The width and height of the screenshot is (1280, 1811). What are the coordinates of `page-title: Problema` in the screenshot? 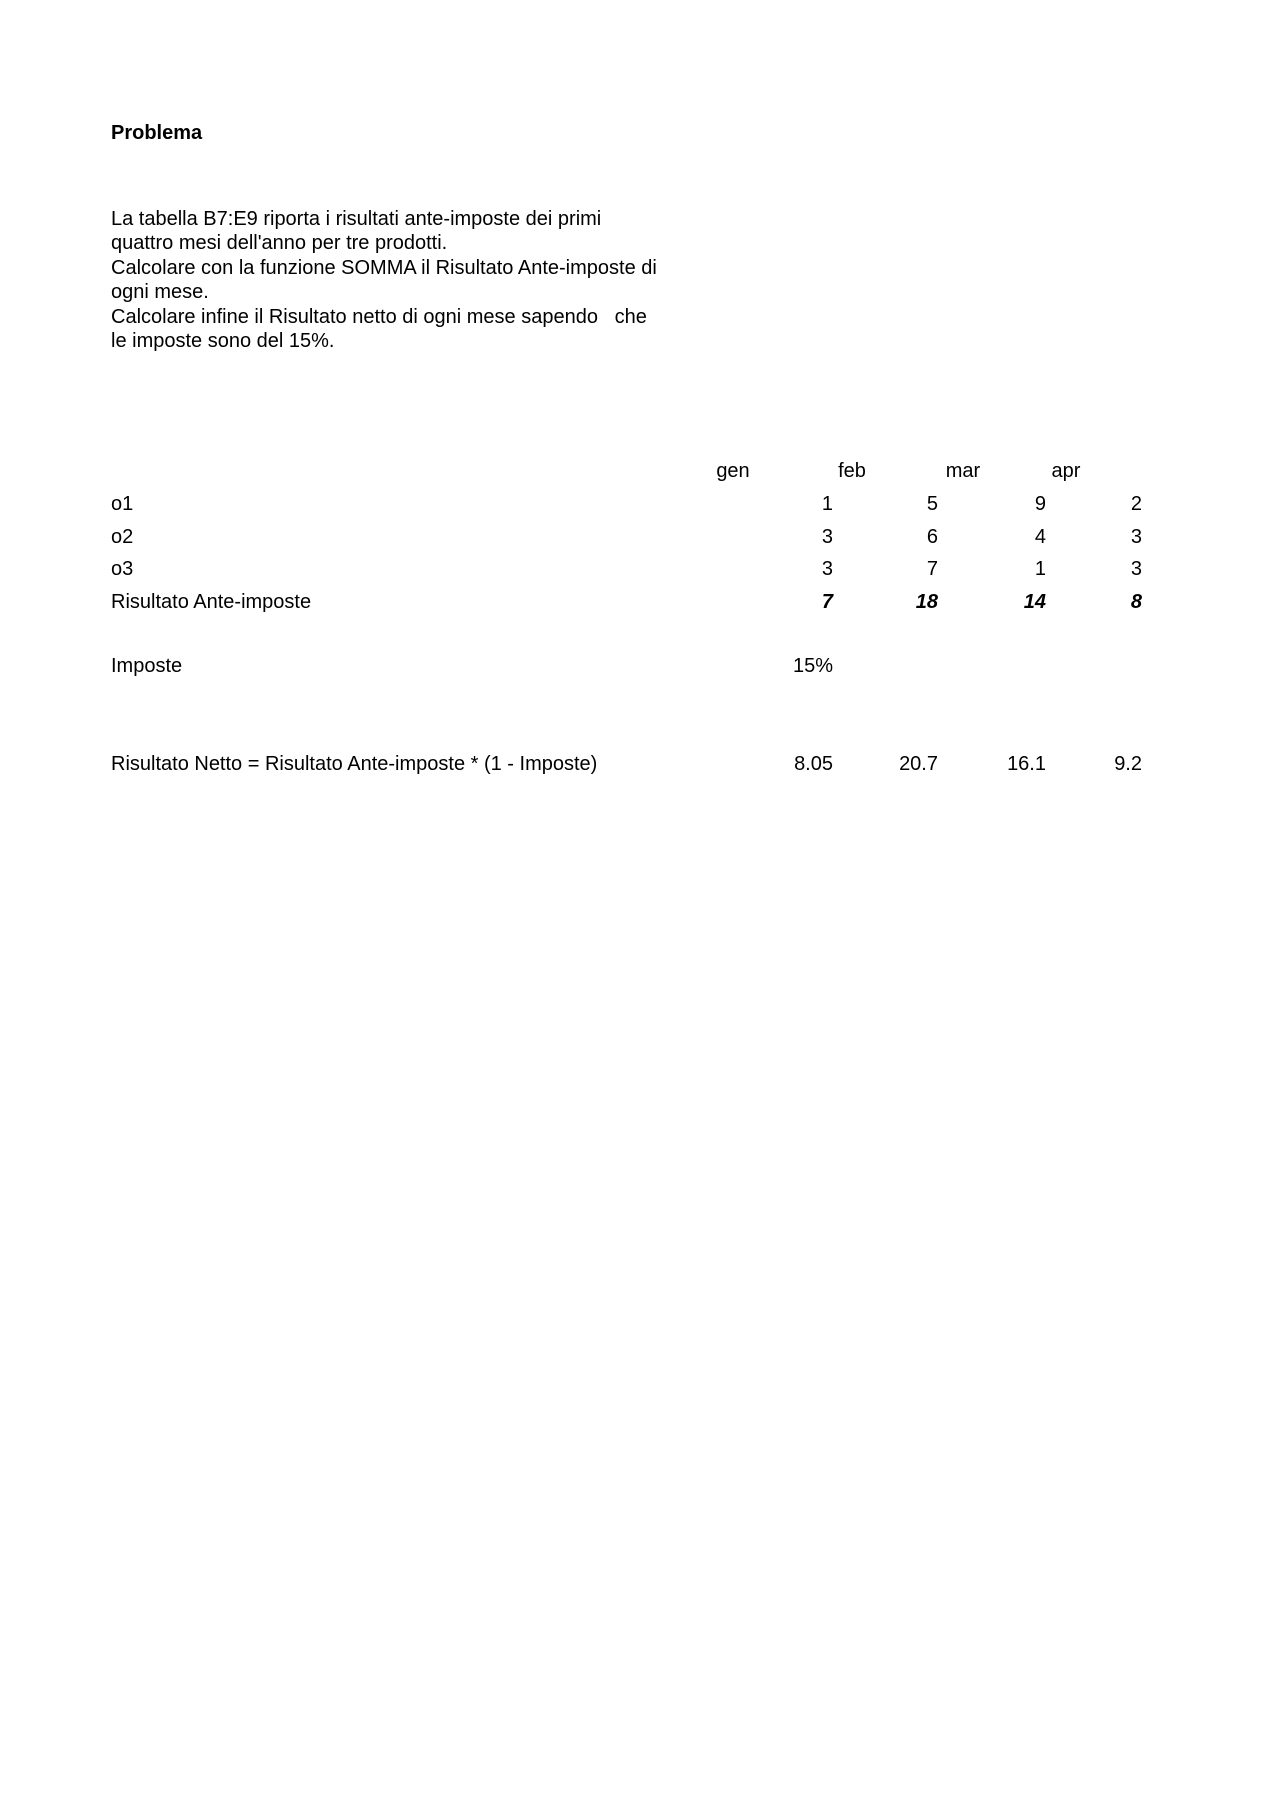 It's located at (157, 133).